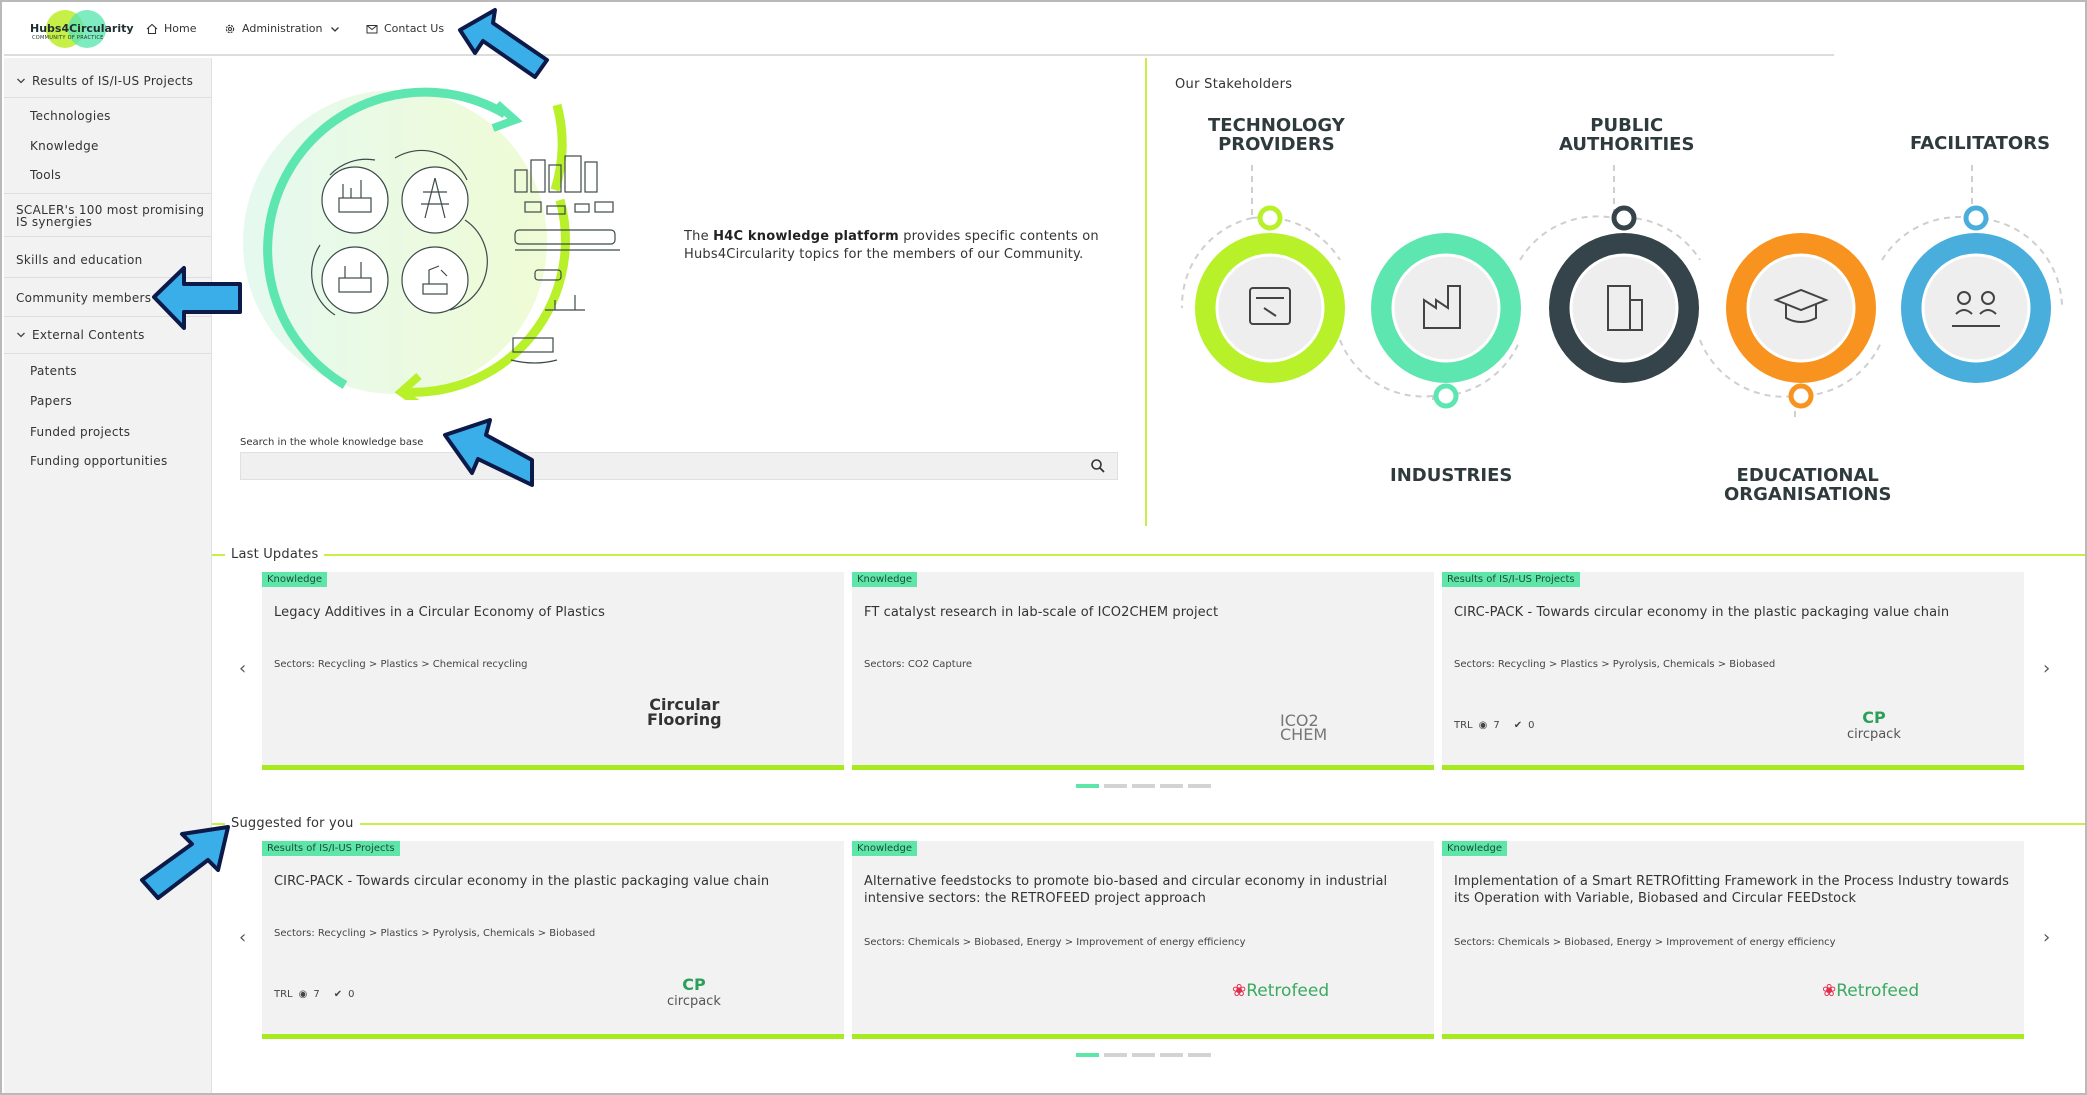 This screenshot has width=2087, height=1095. I want to click on logo-circle, so click(87, 29).